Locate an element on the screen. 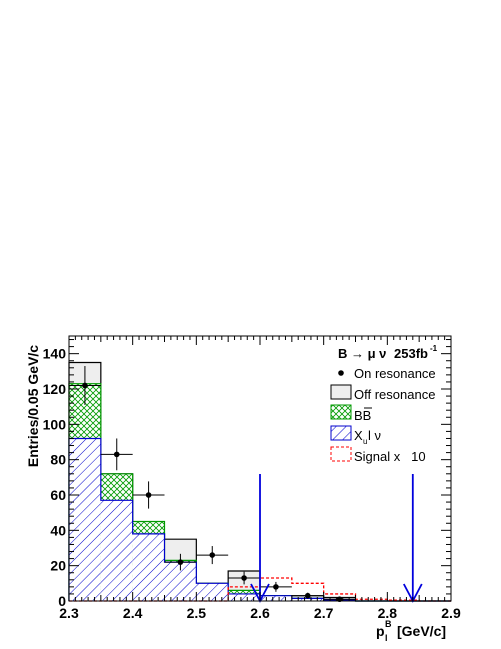 This screenshot has width=501, height=649. y-tick-label: 80 is located at coordinates (58, 460).